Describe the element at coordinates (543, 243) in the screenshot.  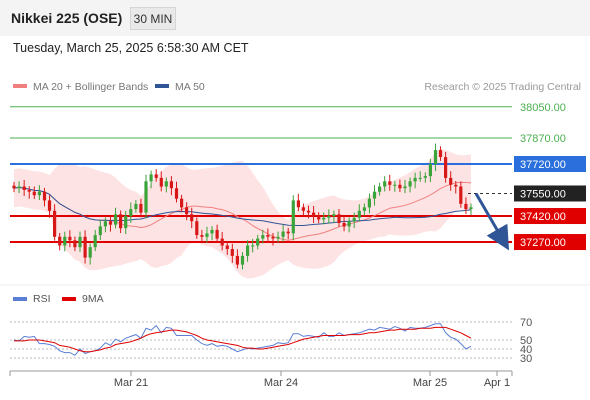
I see `level-label-37270.00: 37270.00` at that location.